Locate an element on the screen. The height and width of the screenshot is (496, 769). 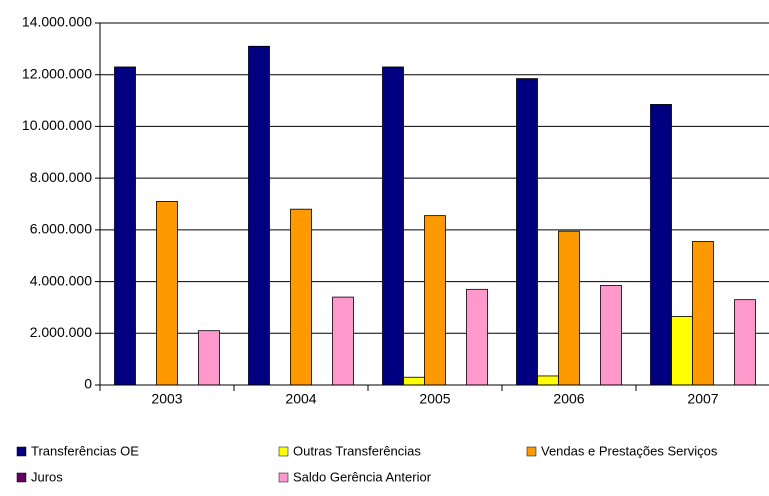
legend-label: Outras Transferências is located at coordinates (357, 450).